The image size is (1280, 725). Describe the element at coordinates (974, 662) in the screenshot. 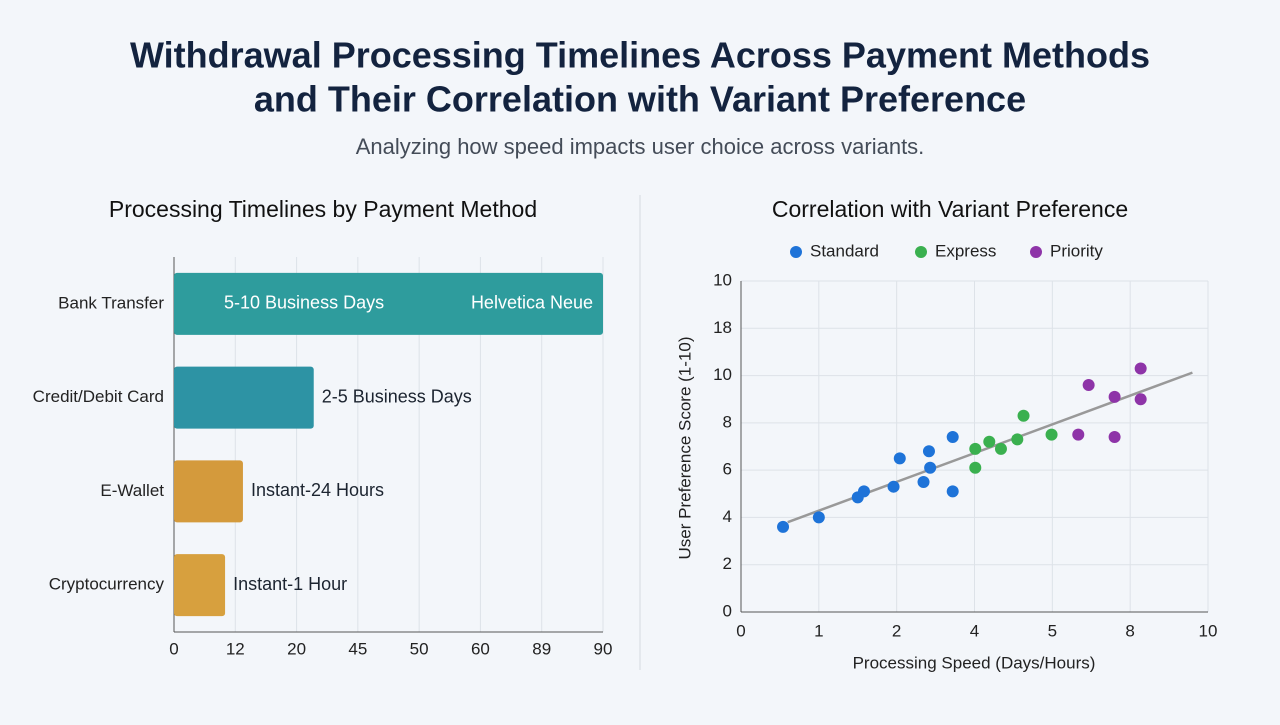

I see `x-axis-label: Processing Speed (Days/Hours)` at that location.